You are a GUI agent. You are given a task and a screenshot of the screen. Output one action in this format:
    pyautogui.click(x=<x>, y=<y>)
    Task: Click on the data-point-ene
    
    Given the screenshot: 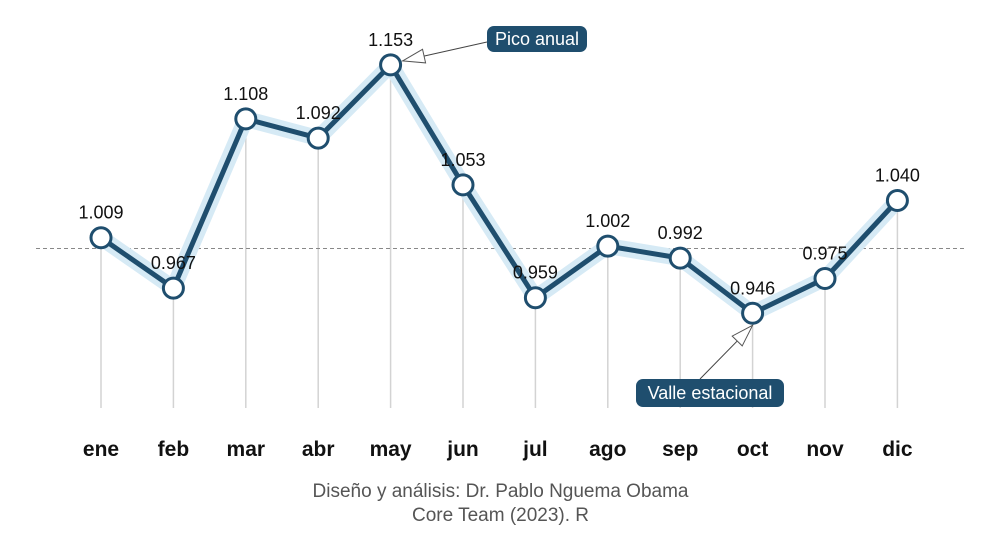 What is the action you would take?
    pyautogui.click(x=101, y=238)
    